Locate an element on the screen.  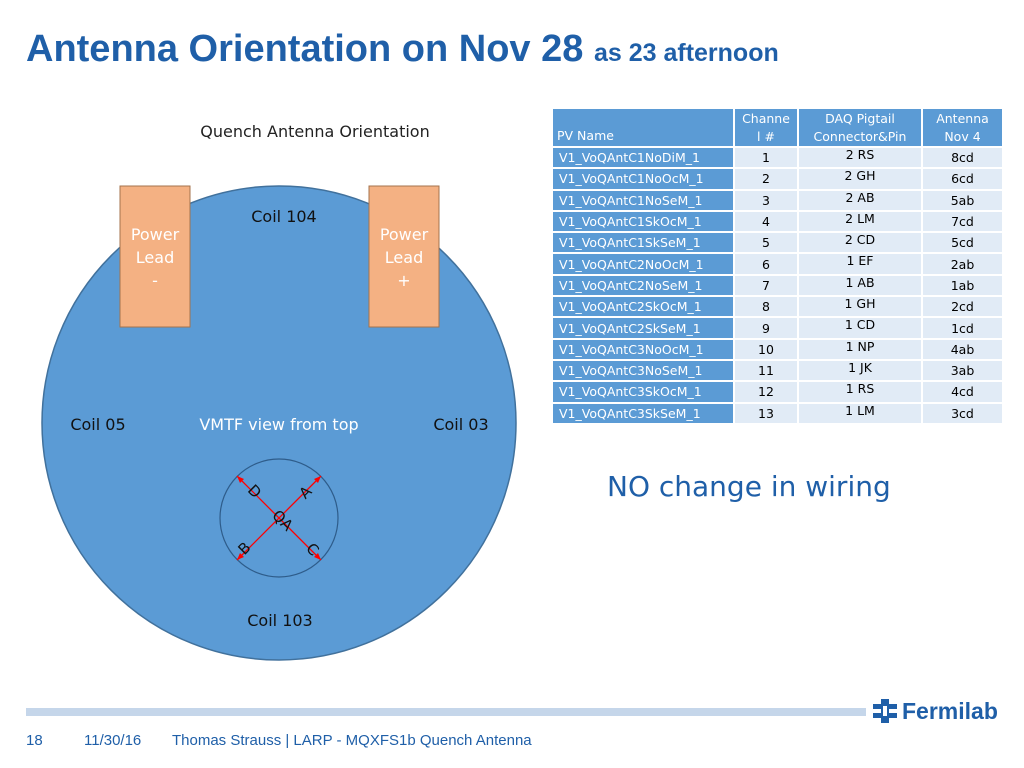
daq-pin-cell: 2 LM is located at coordinates (860, 222).